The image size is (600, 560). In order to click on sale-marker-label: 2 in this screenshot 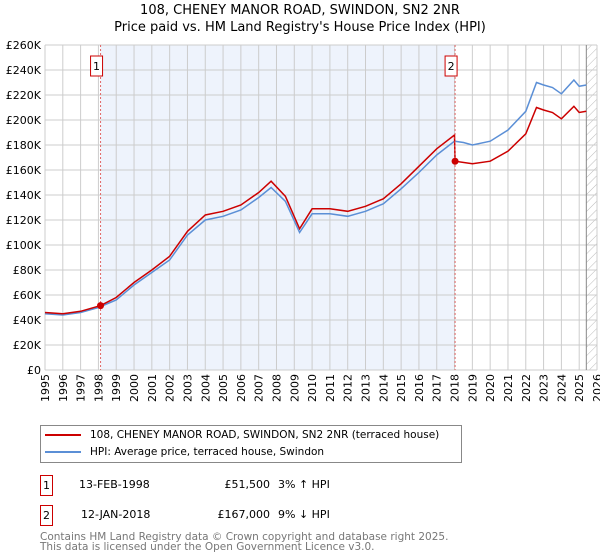, I will do `click(451, 66)`.